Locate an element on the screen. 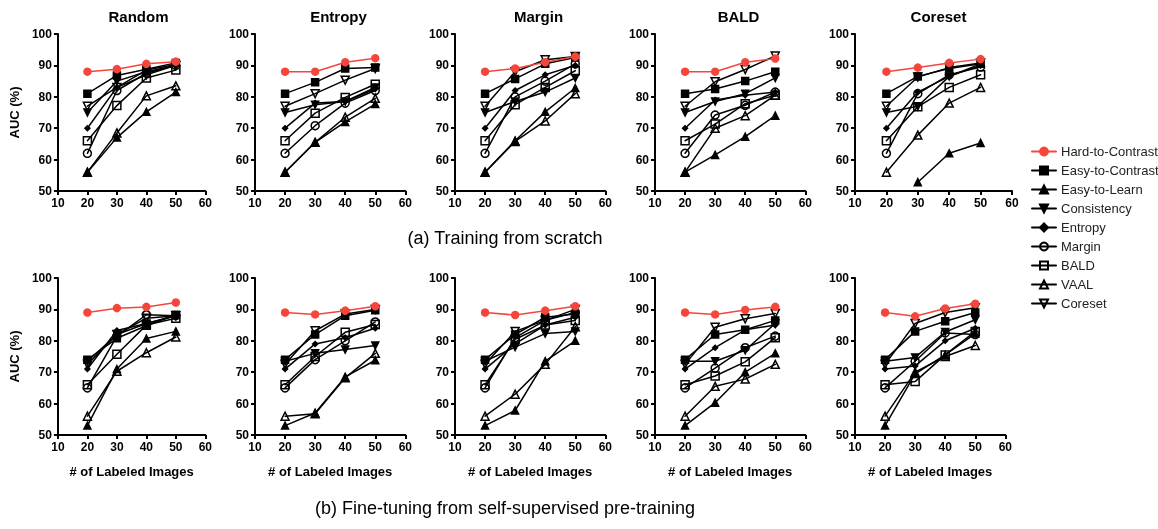  y-axis-title: AUC (%) is located at coordinates (14, 356).